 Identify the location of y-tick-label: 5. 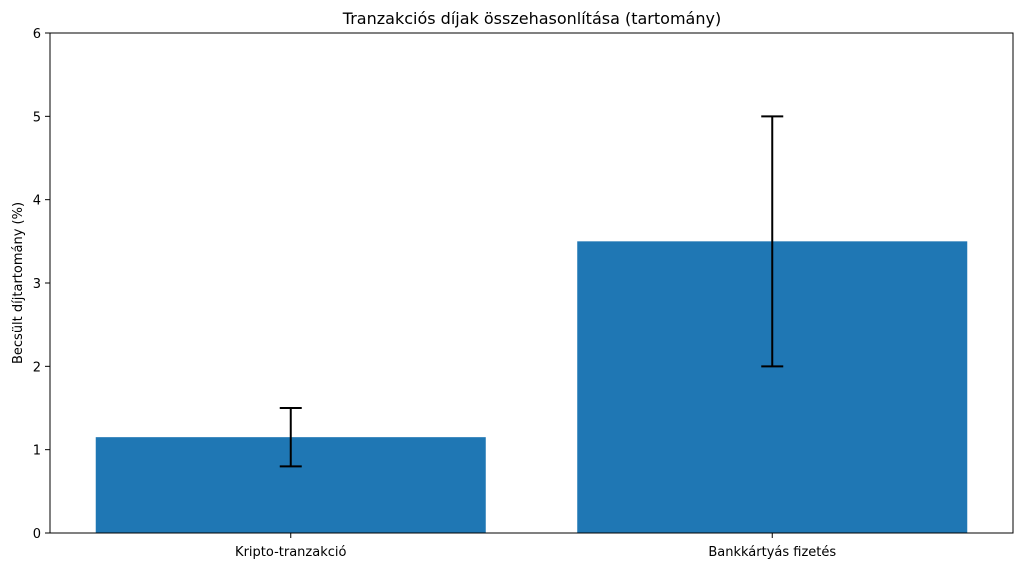
(37, 117).